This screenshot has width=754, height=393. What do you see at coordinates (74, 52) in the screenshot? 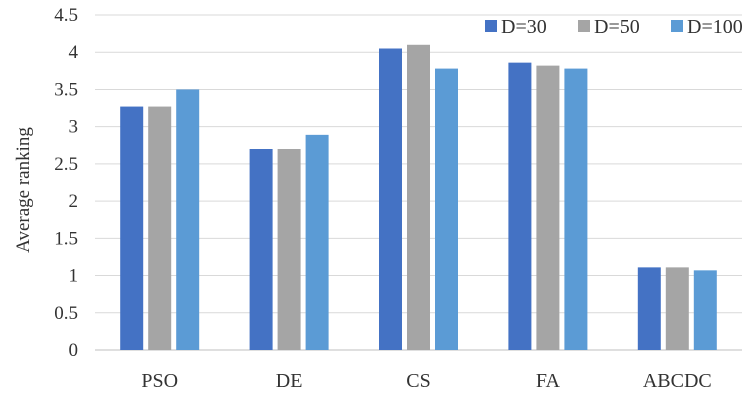
I see `y-tick-label: 4` at bounding box center [74, 52].